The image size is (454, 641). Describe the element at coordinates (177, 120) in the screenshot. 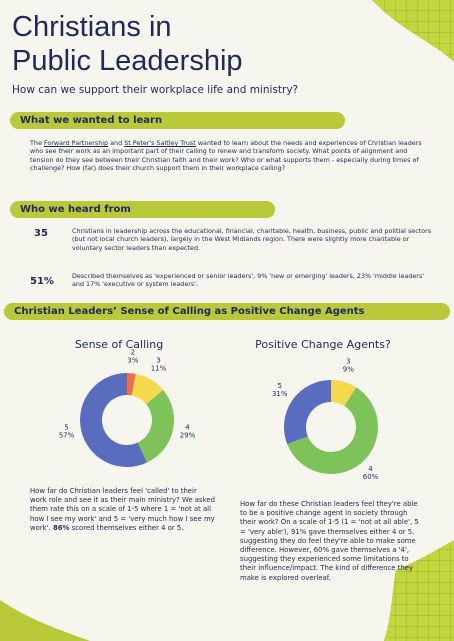

I see `section-heading: What we wanted to learn` at that location.